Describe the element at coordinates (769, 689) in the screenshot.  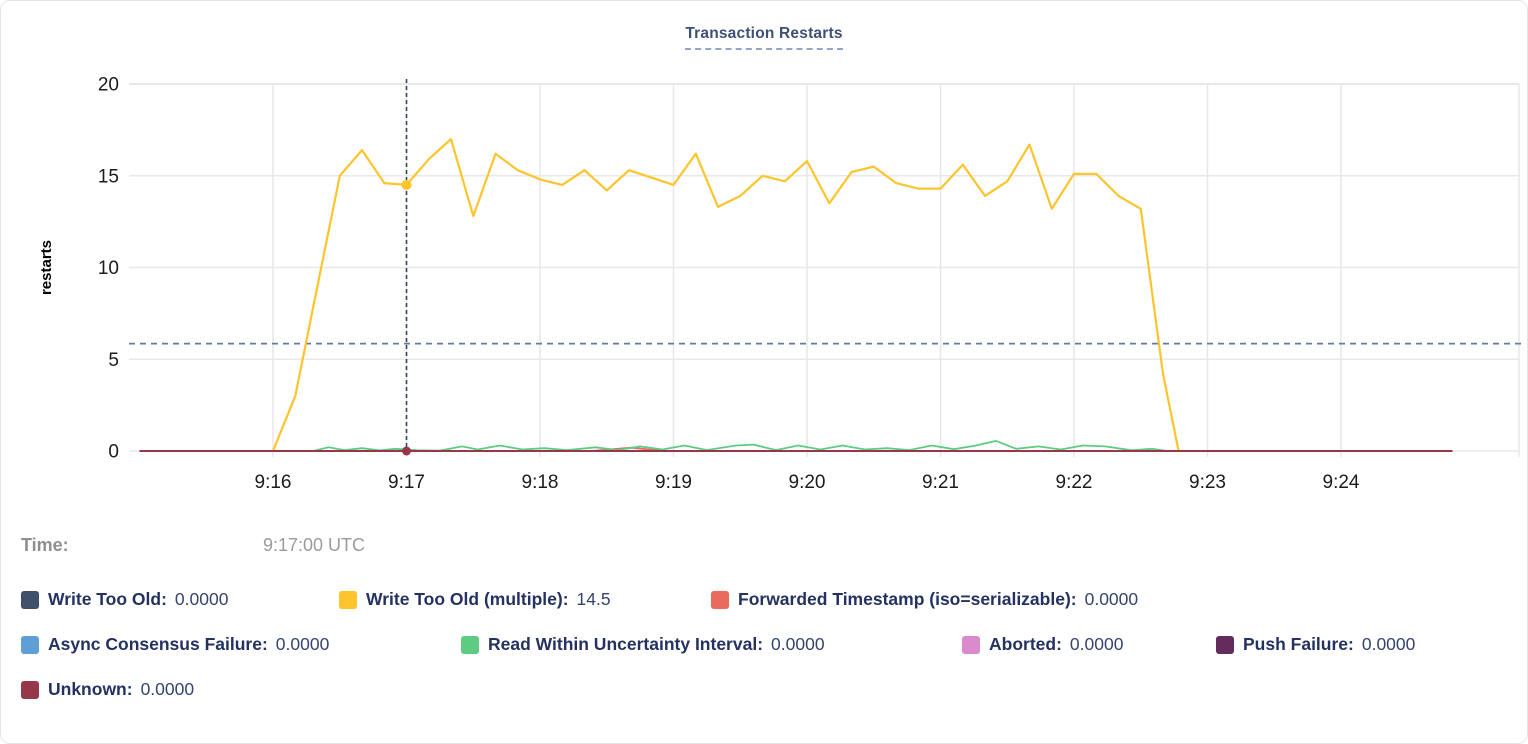
I see `legend-row-3: Unknown: 0.0000` at that location.